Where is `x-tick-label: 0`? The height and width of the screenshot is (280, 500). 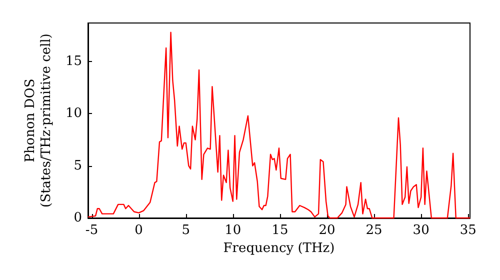
x-tick-label: 0 is located at coordinates (138, 230).